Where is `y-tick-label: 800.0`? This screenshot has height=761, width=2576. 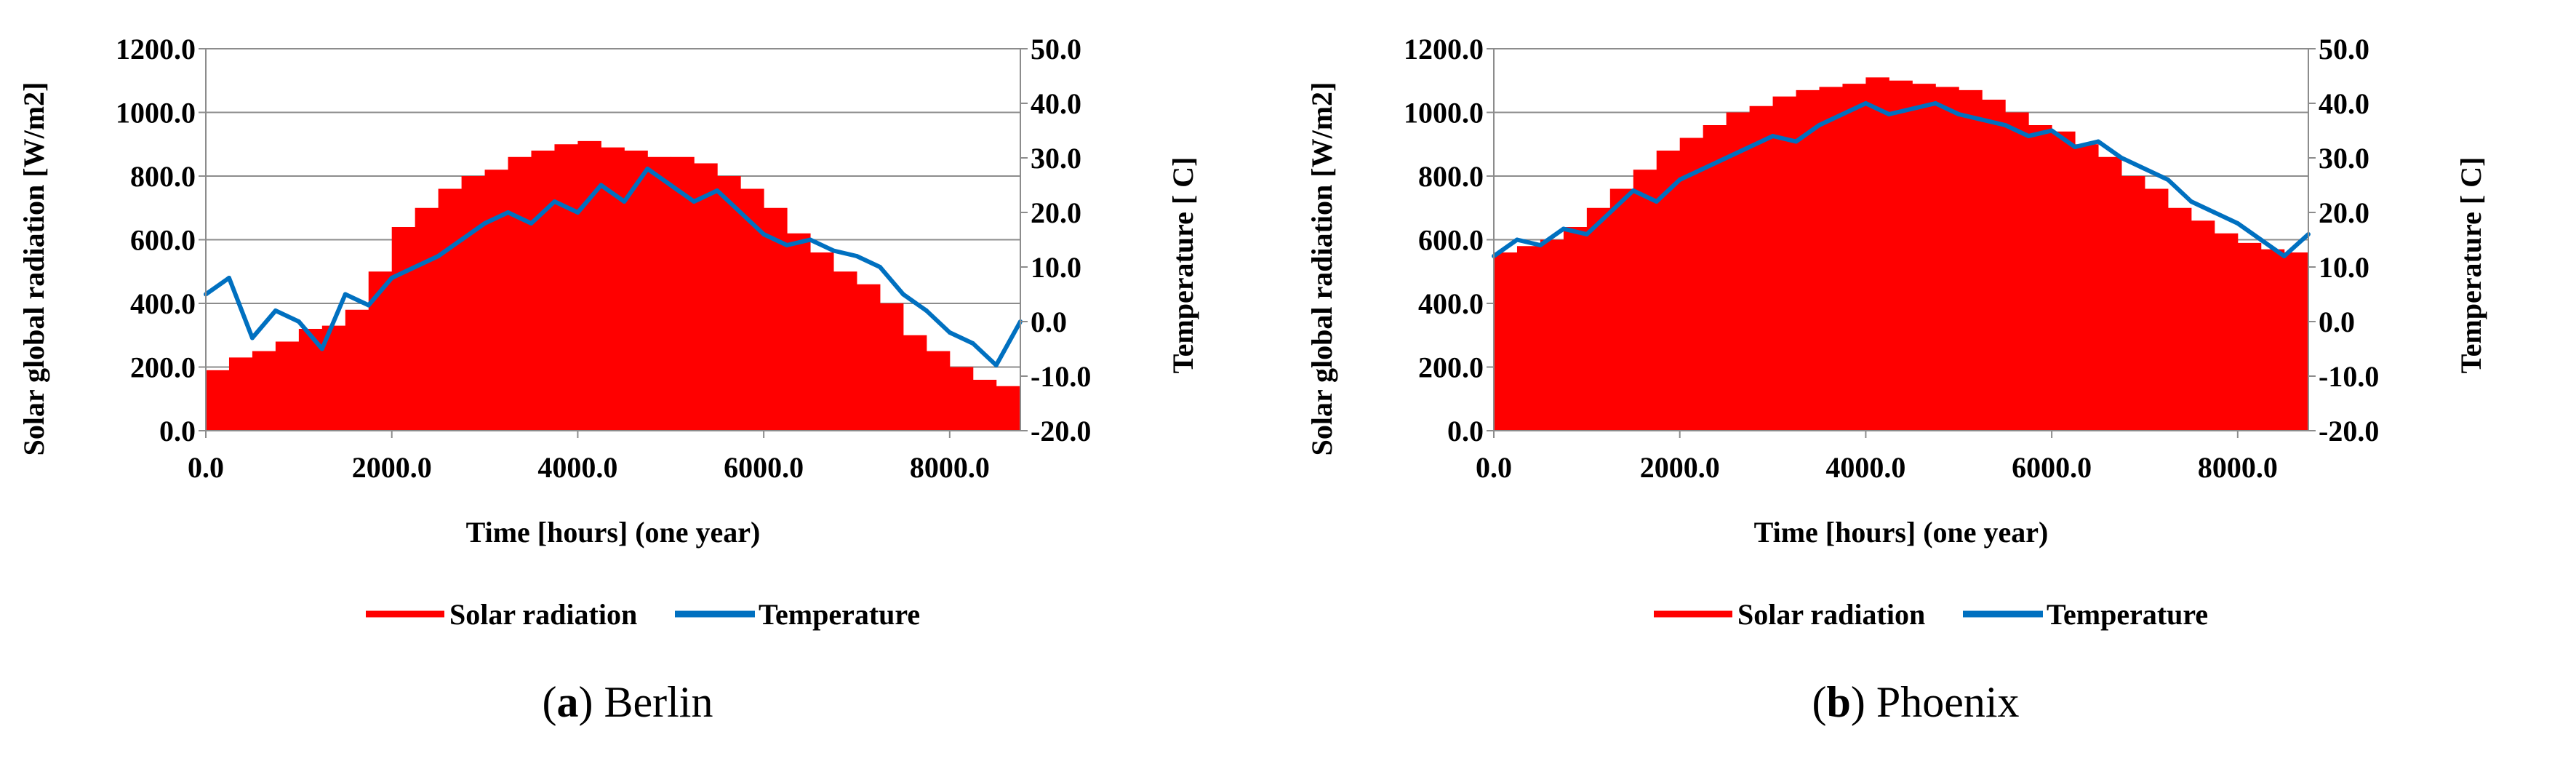 y-tick-label: 800.0 is located at coordinates (1451, 176).